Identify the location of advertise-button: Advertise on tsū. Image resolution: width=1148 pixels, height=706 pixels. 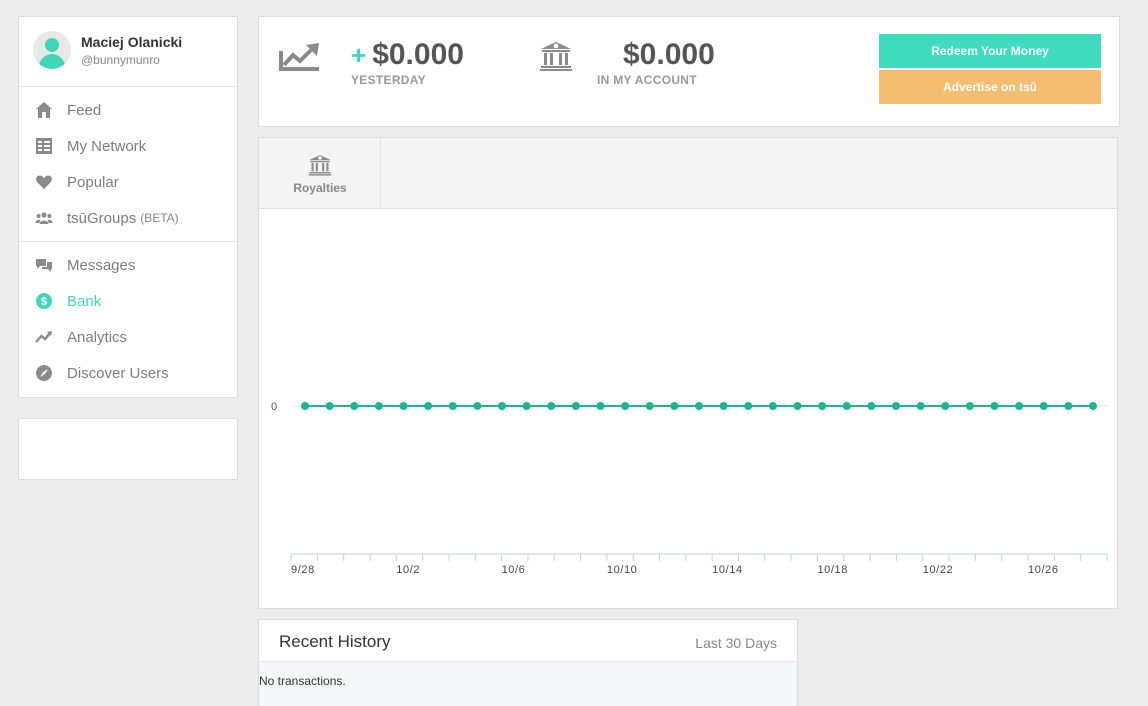
(990, 87).